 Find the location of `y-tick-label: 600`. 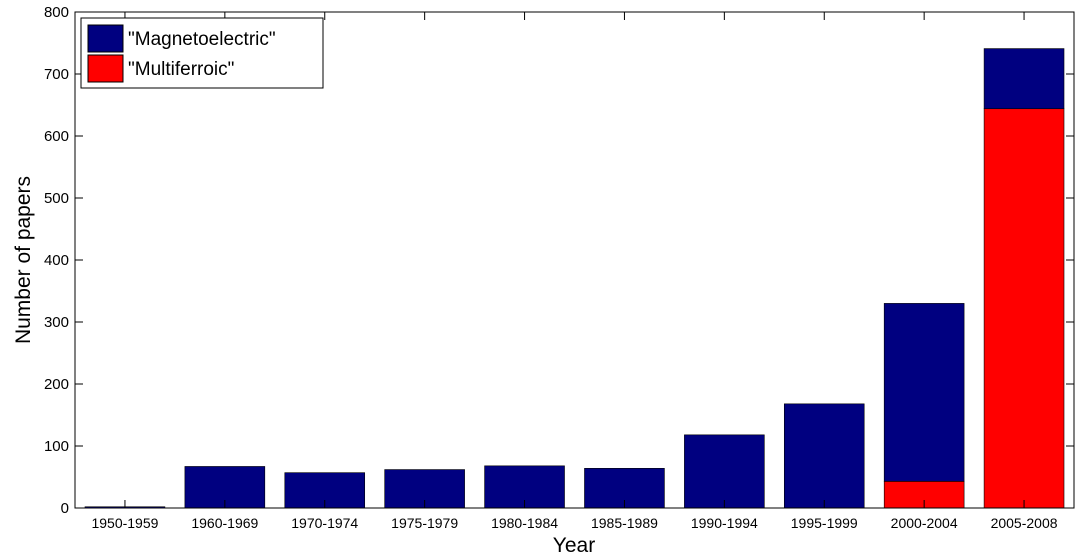

y-tick-label: 600 is located at coordinates (56, 136).